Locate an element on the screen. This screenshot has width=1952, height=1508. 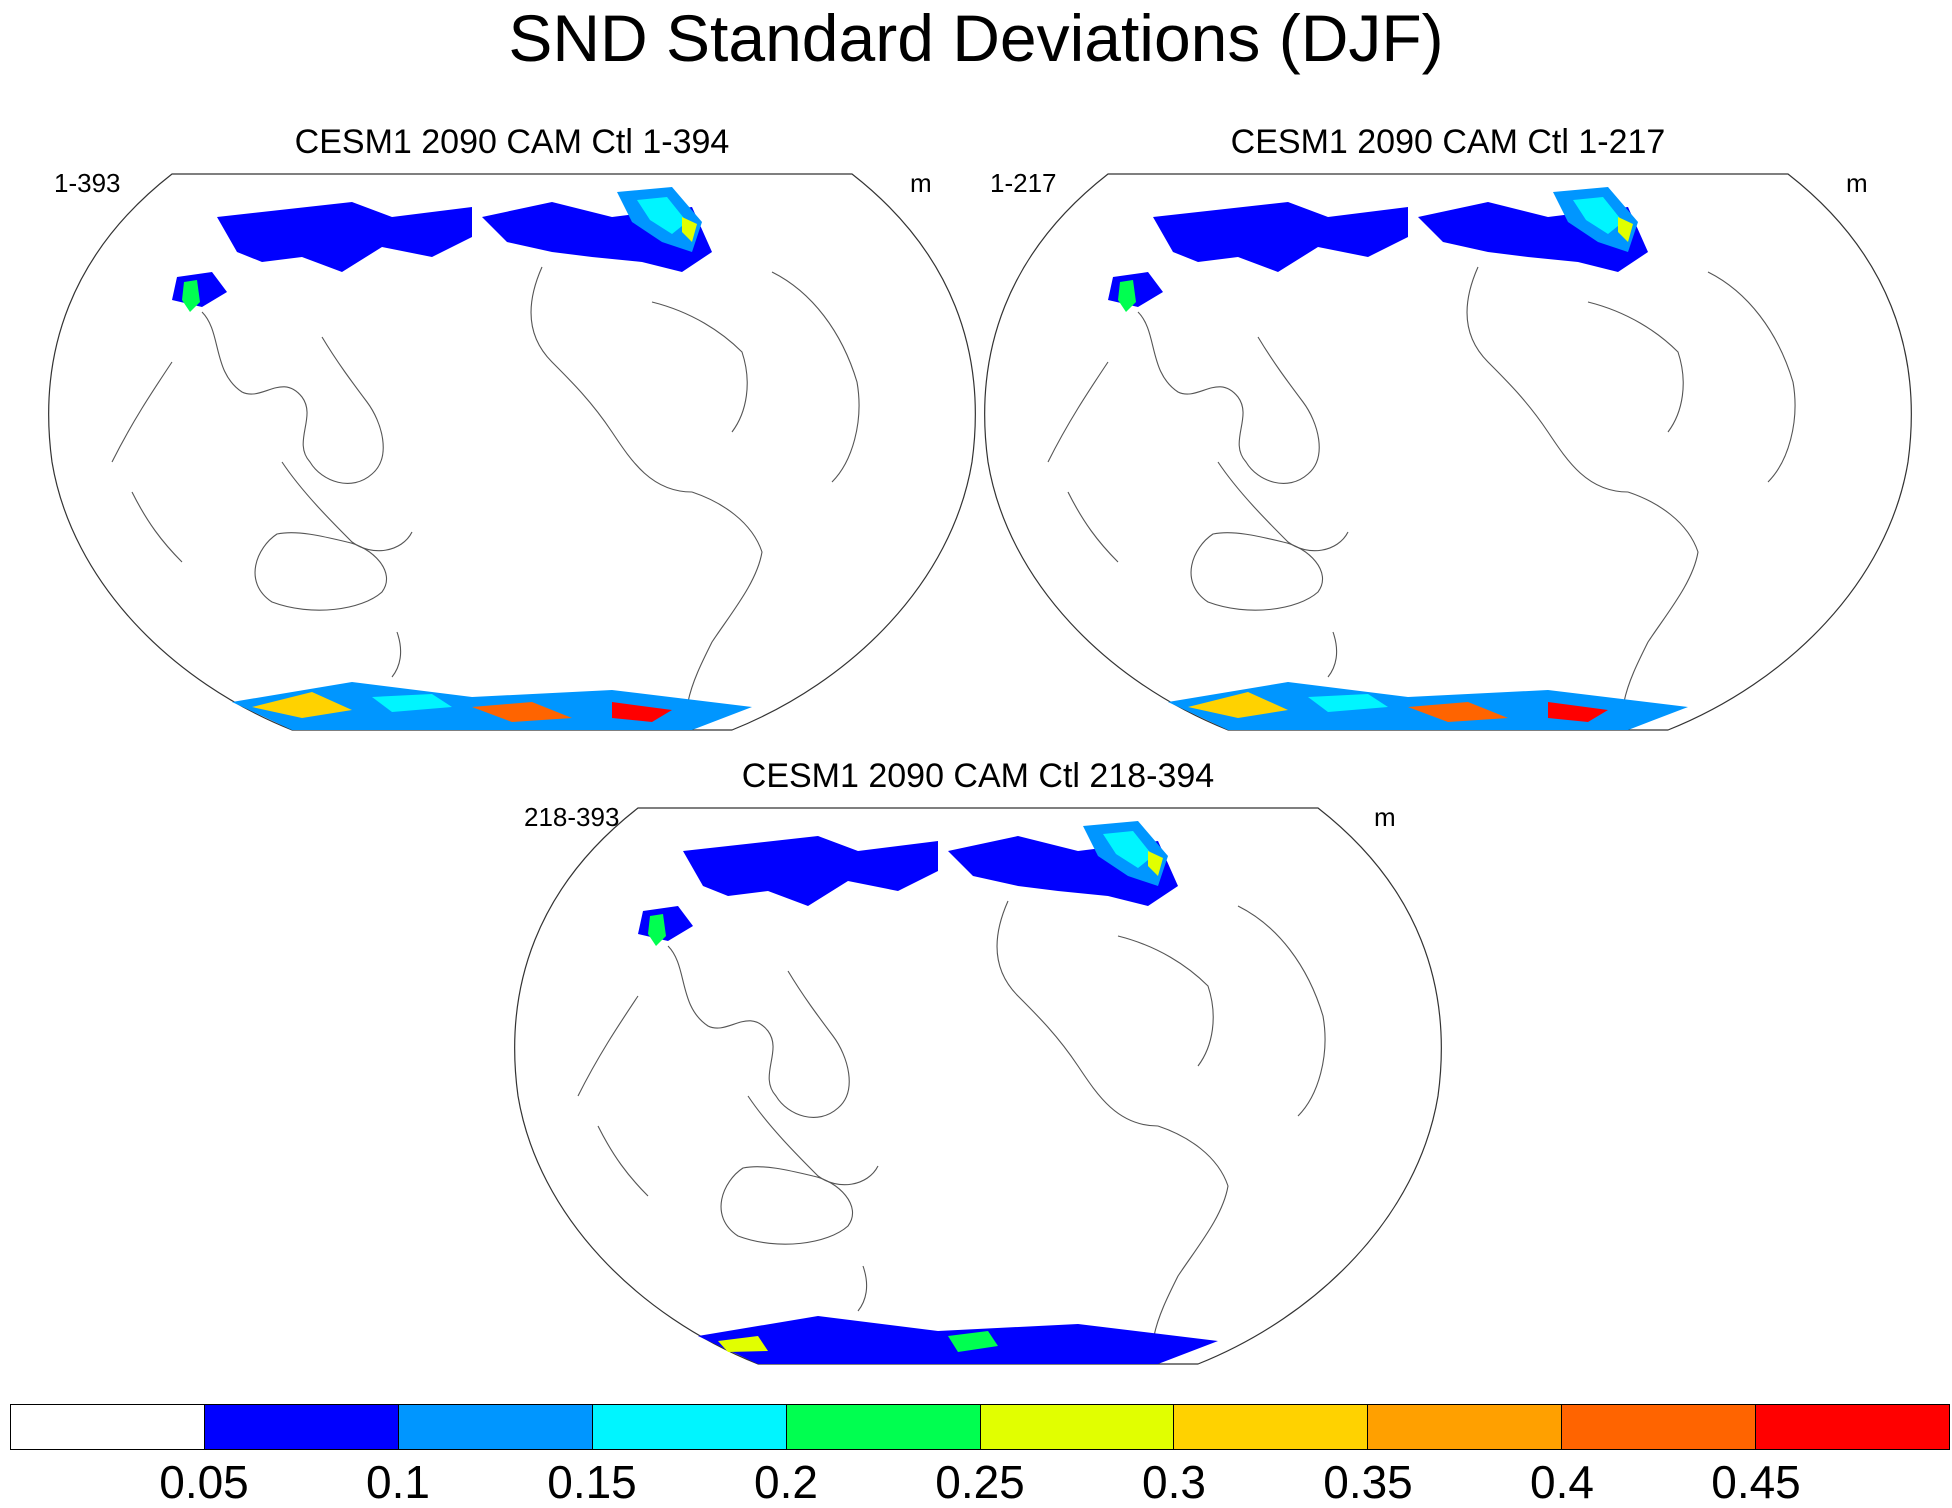
panel-left-label: 218-393 is located at coordinates (572, 817).